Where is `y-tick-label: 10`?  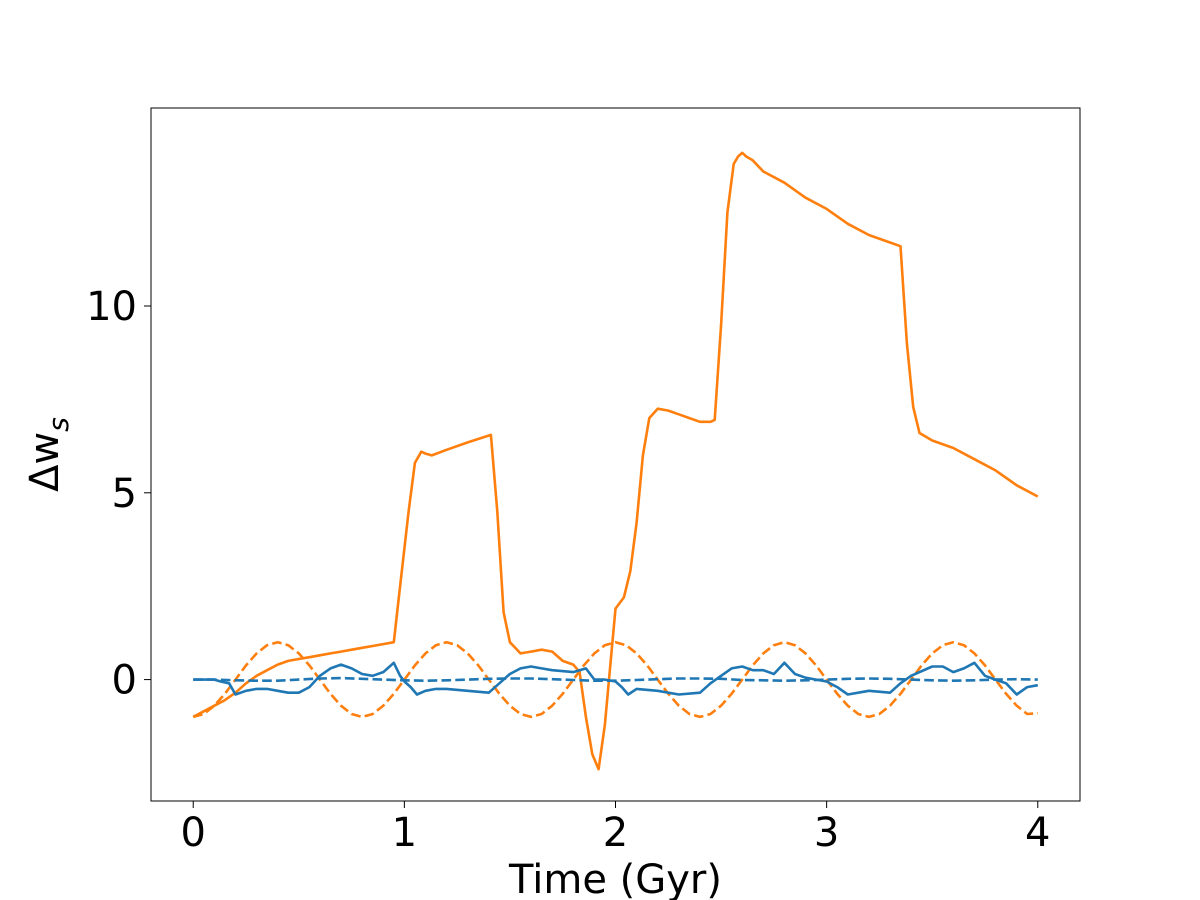
y-tick-label: 10 is located at coordinates (111, 307).